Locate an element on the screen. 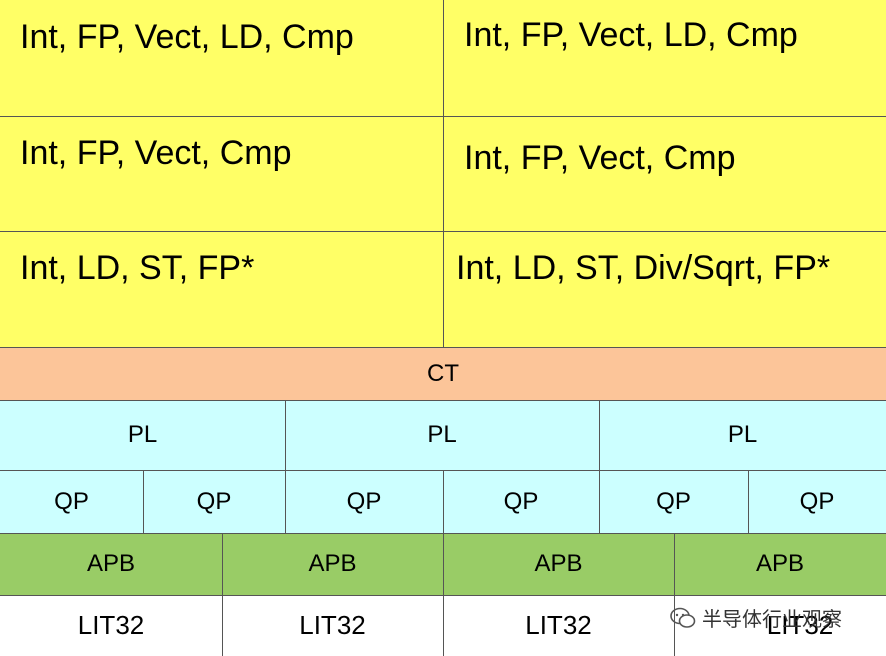  exec-unit-5: Int, LD, ST, FP* is located at coordinates (222, 289).